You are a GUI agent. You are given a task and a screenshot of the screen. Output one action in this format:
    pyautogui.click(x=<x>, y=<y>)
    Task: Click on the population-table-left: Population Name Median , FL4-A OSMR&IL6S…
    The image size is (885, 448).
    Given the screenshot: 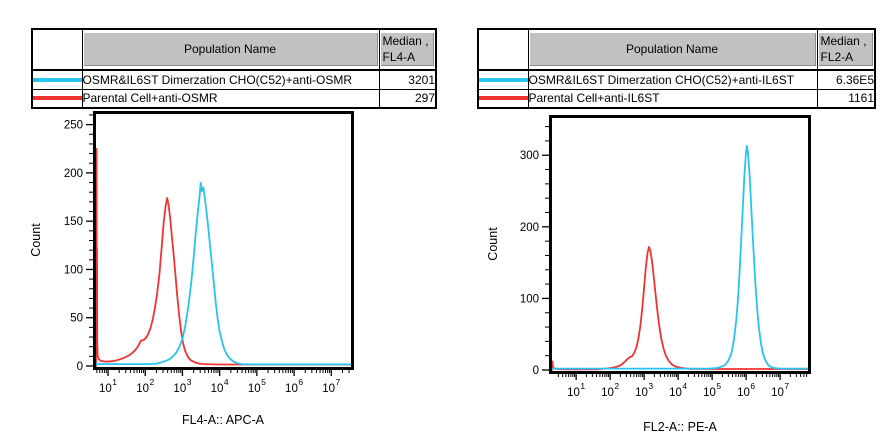 What is the action you would take?
    pyautogui.click(x=234, y=68)
    